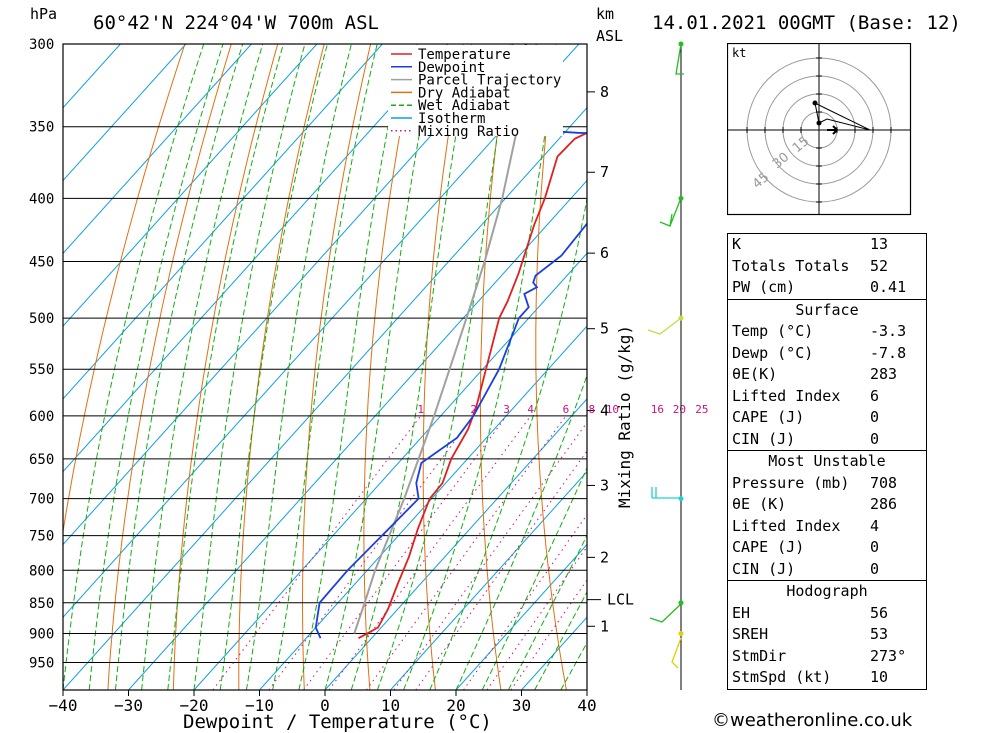 The width and height of the screenshot is (1000, 733). Describe the element at coordinates (464, 93) in the screenshot. I see `legend-label: Dry Adiabat` at that location.